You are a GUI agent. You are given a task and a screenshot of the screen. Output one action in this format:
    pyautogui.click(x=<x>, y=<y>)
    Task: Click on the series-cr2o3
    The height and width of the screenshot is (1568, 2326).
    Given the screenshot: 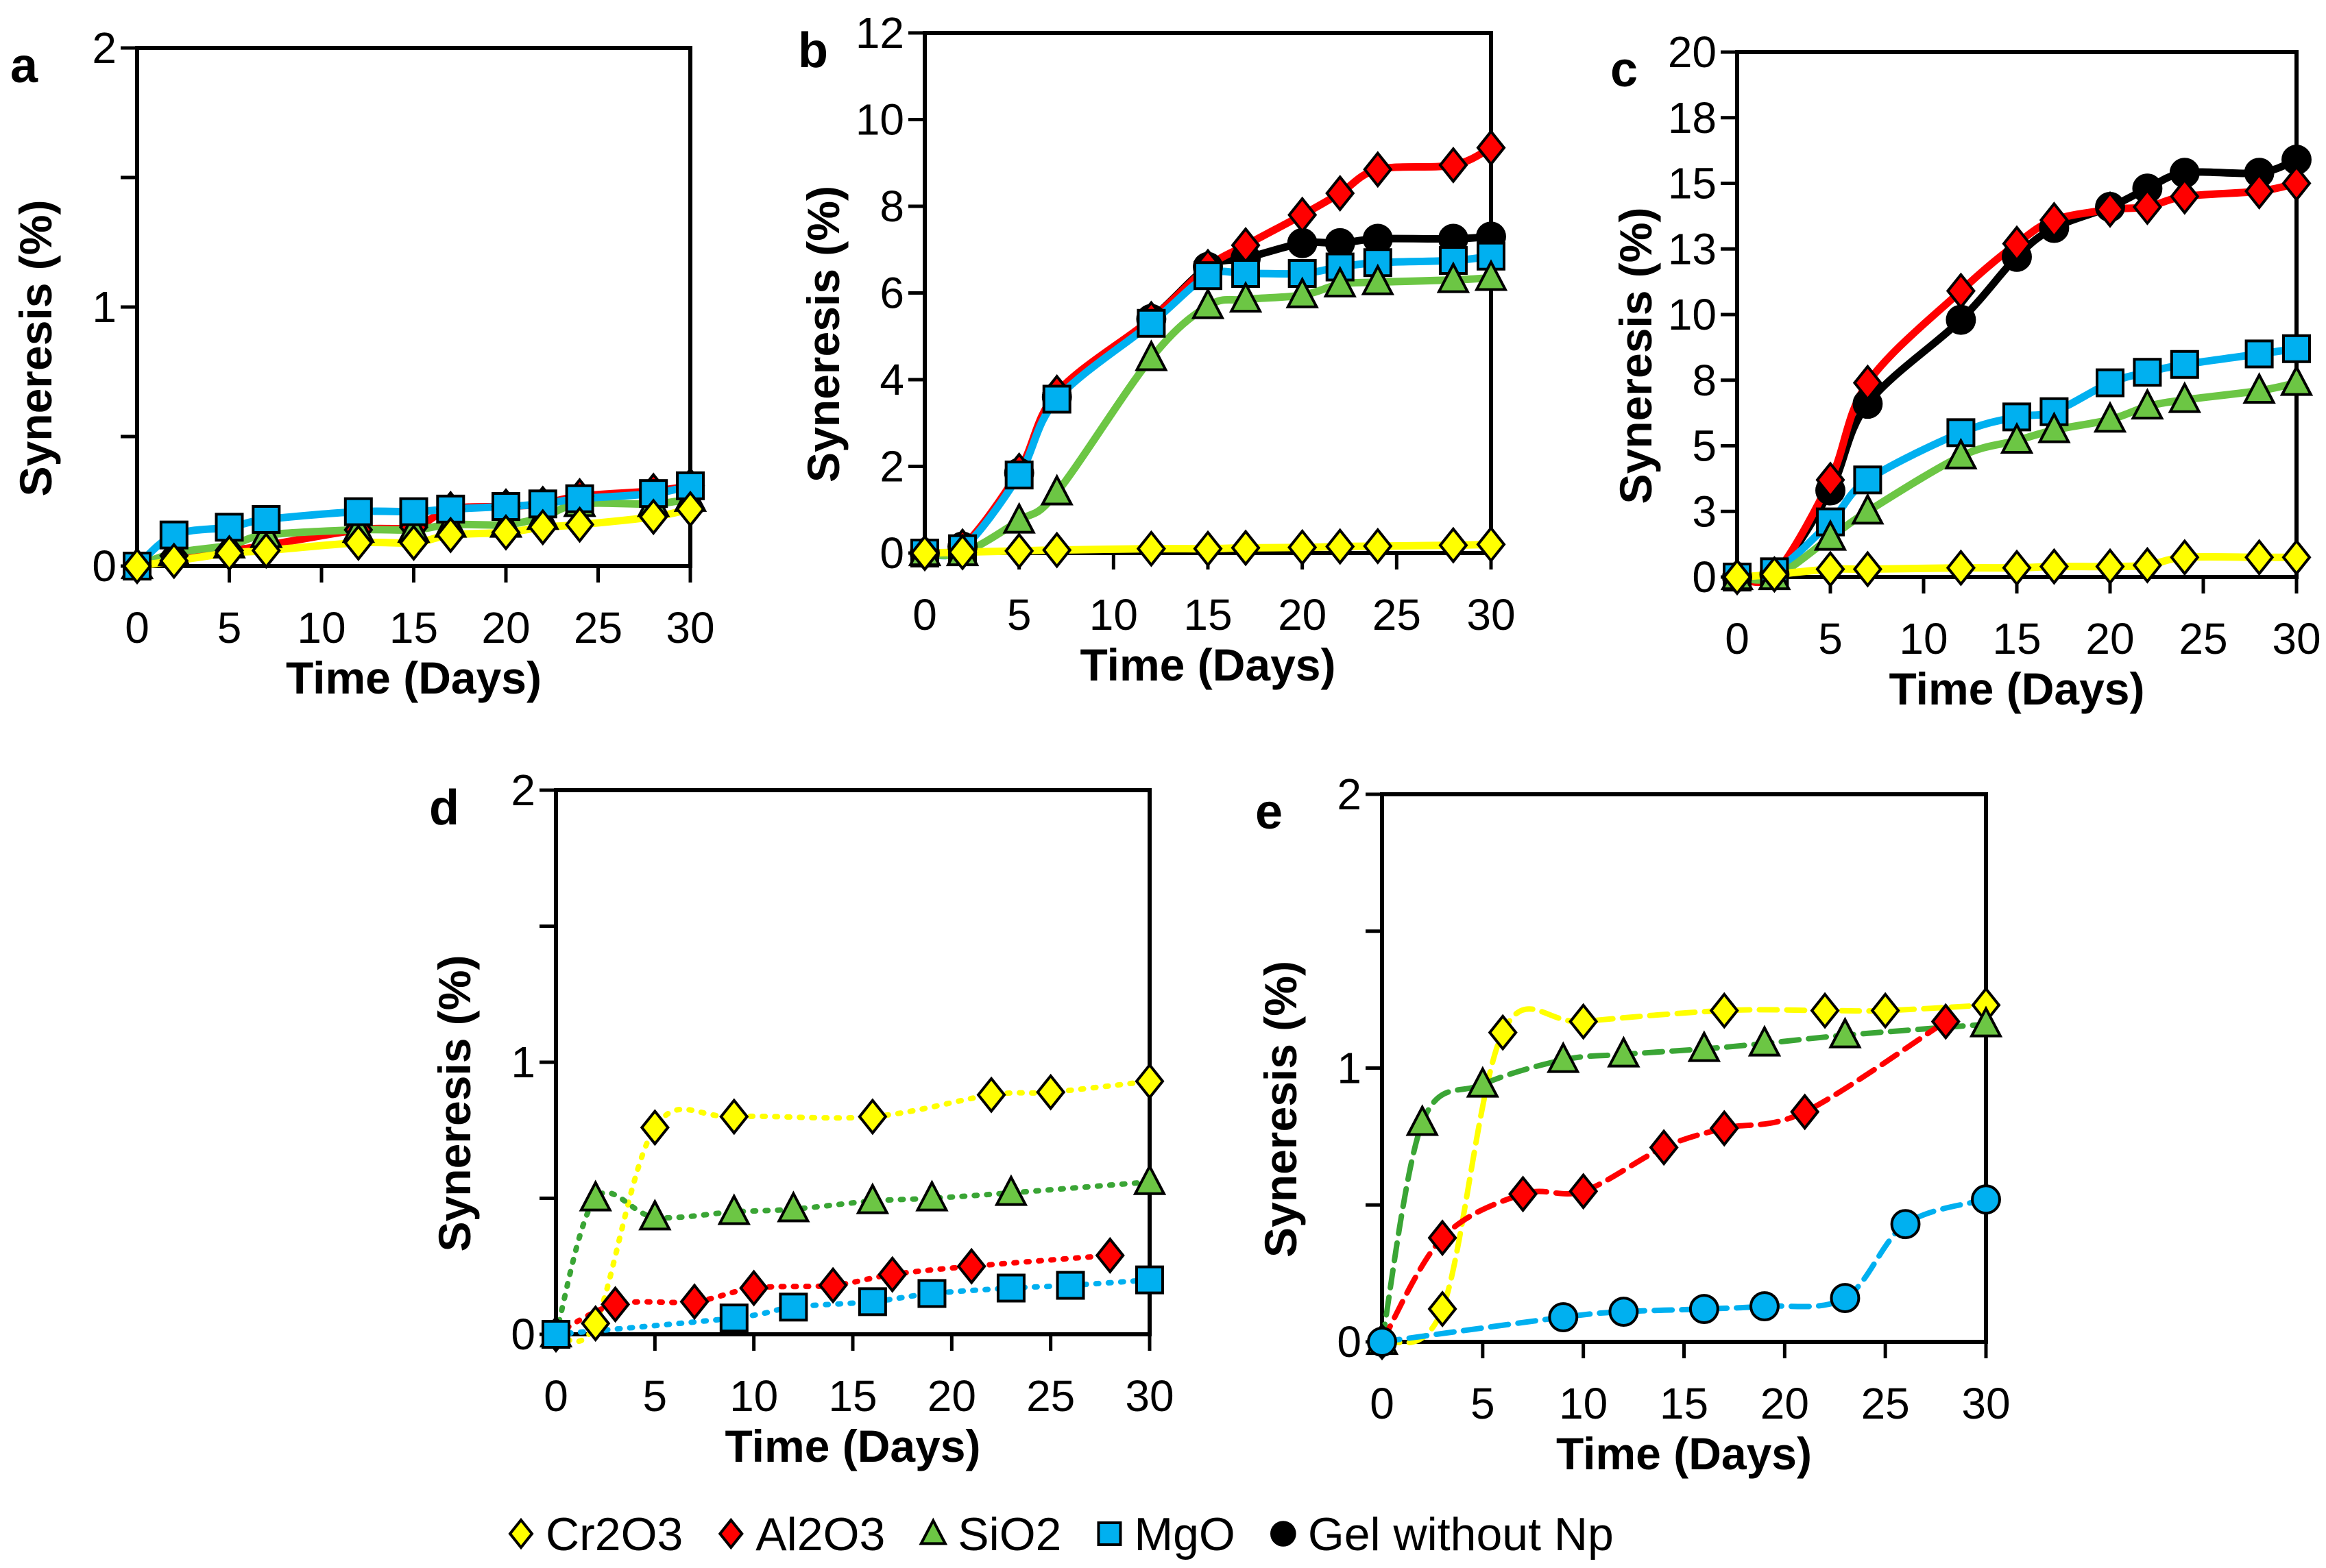 What is the action you would take?
    pyautogui.click(x=1684, y=1174)
    